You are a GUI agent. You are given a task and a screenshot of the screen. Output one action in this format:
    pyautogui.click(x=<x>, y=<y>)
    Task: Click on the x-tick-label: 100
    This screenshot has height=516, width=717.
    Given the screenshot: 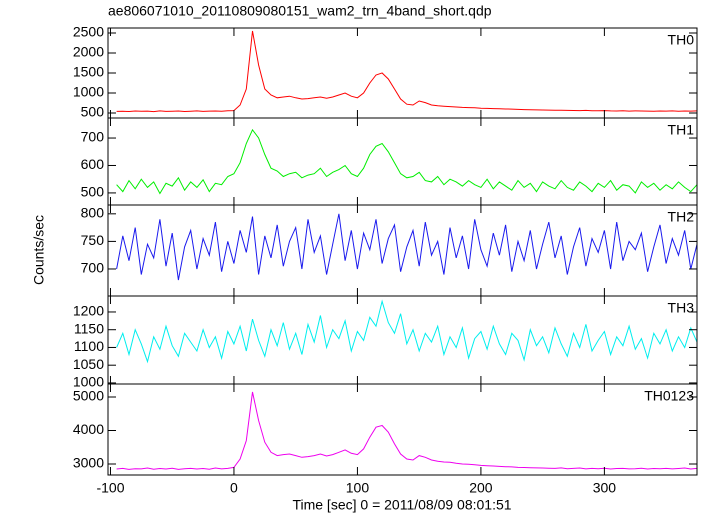 What is the action you would take?
    pyautogui.click(x=358, y=488)
    